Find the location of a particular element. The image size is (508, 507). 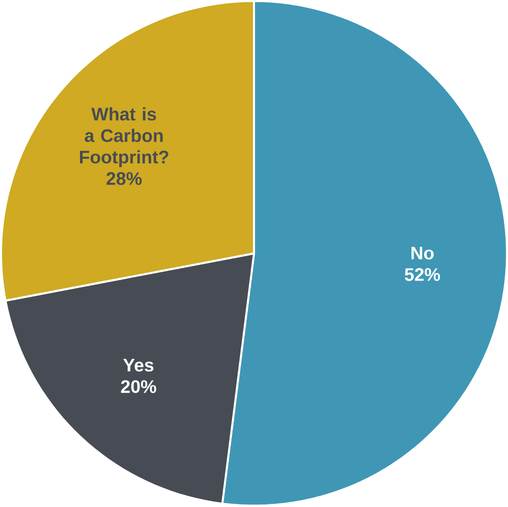

data-label: 52% is located at coordinates (422, 275).